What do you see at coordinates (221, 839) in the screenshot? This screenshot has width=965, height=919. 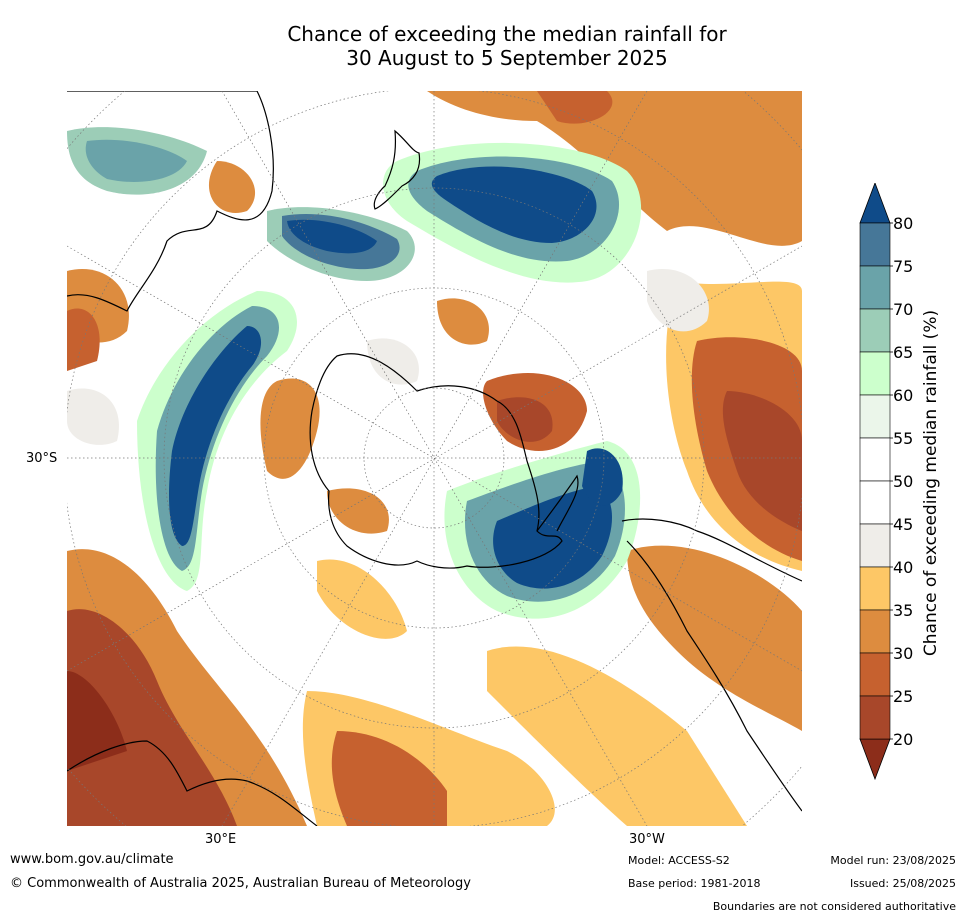 I see `lon-label-30e: 30°E` at bounding box center [221, 839].